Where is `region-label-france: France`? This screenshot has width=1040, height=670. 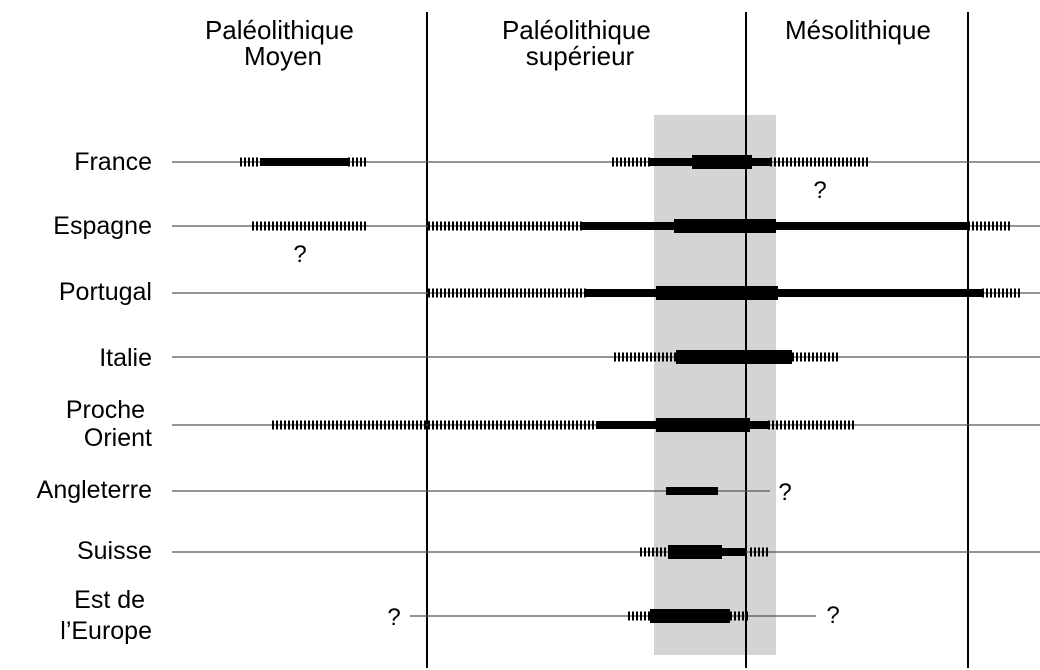 region-label-france: France is located at coordinates (113, 162).